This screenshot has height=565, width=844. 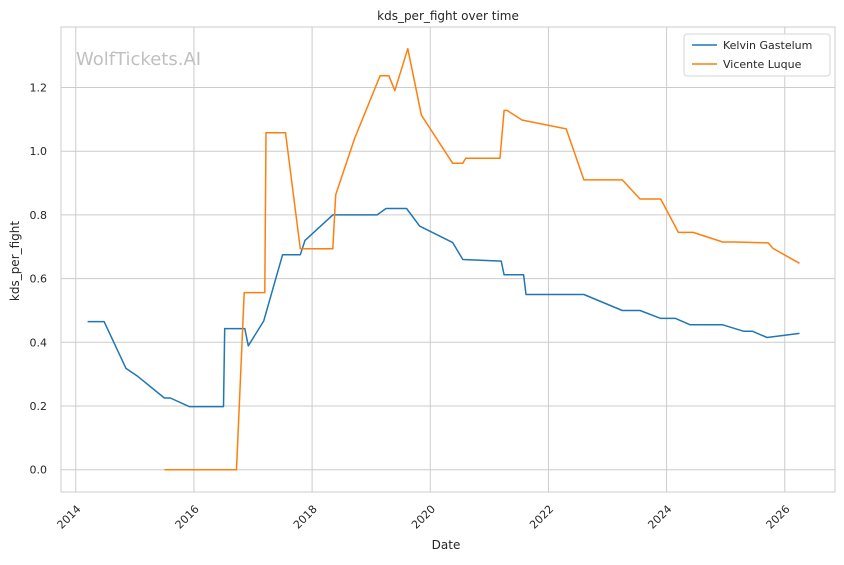 What do you see at coordinates (39, 342) in the screenshot?
I see `y-tick-label: 0.4` at bounding box center [39, 342].